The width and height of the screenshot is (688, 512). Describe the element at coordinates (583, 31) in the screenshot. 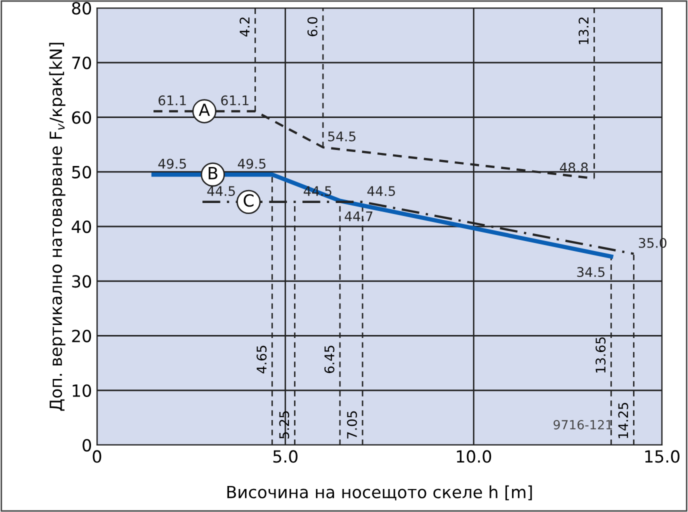

I see `ref-line-label: 13.2` at that location.